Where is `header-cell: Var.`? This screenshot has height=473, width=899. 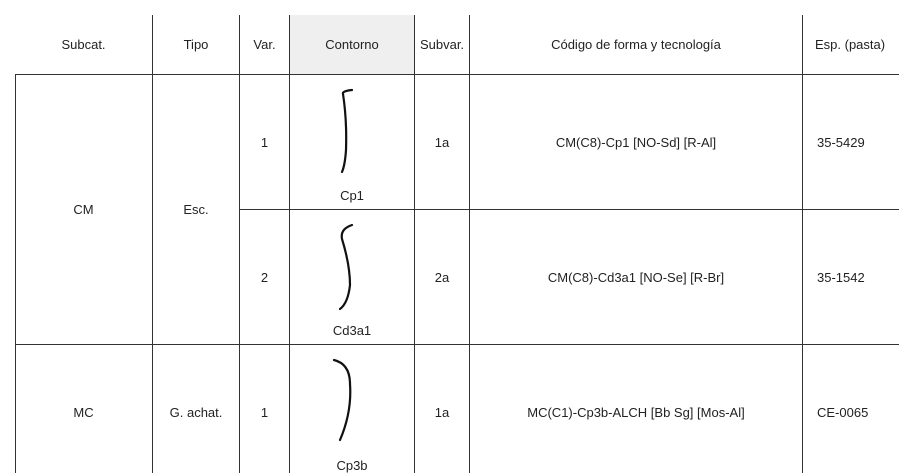 header-cell: Var. is located at coordinates (265, 45).